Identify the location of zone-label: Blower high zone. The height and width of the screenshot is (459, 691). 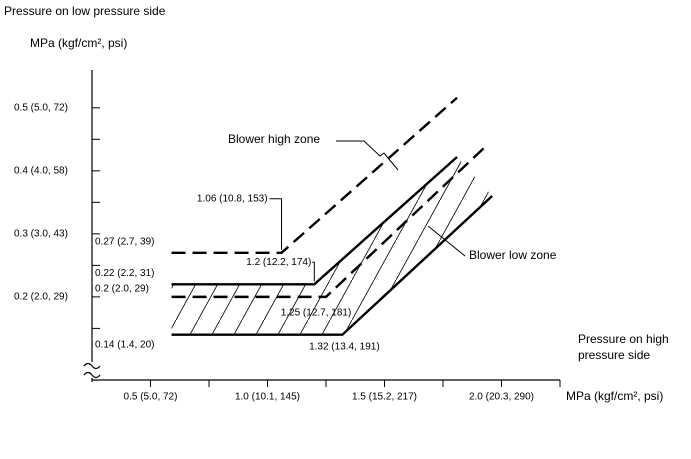
(274, 139).